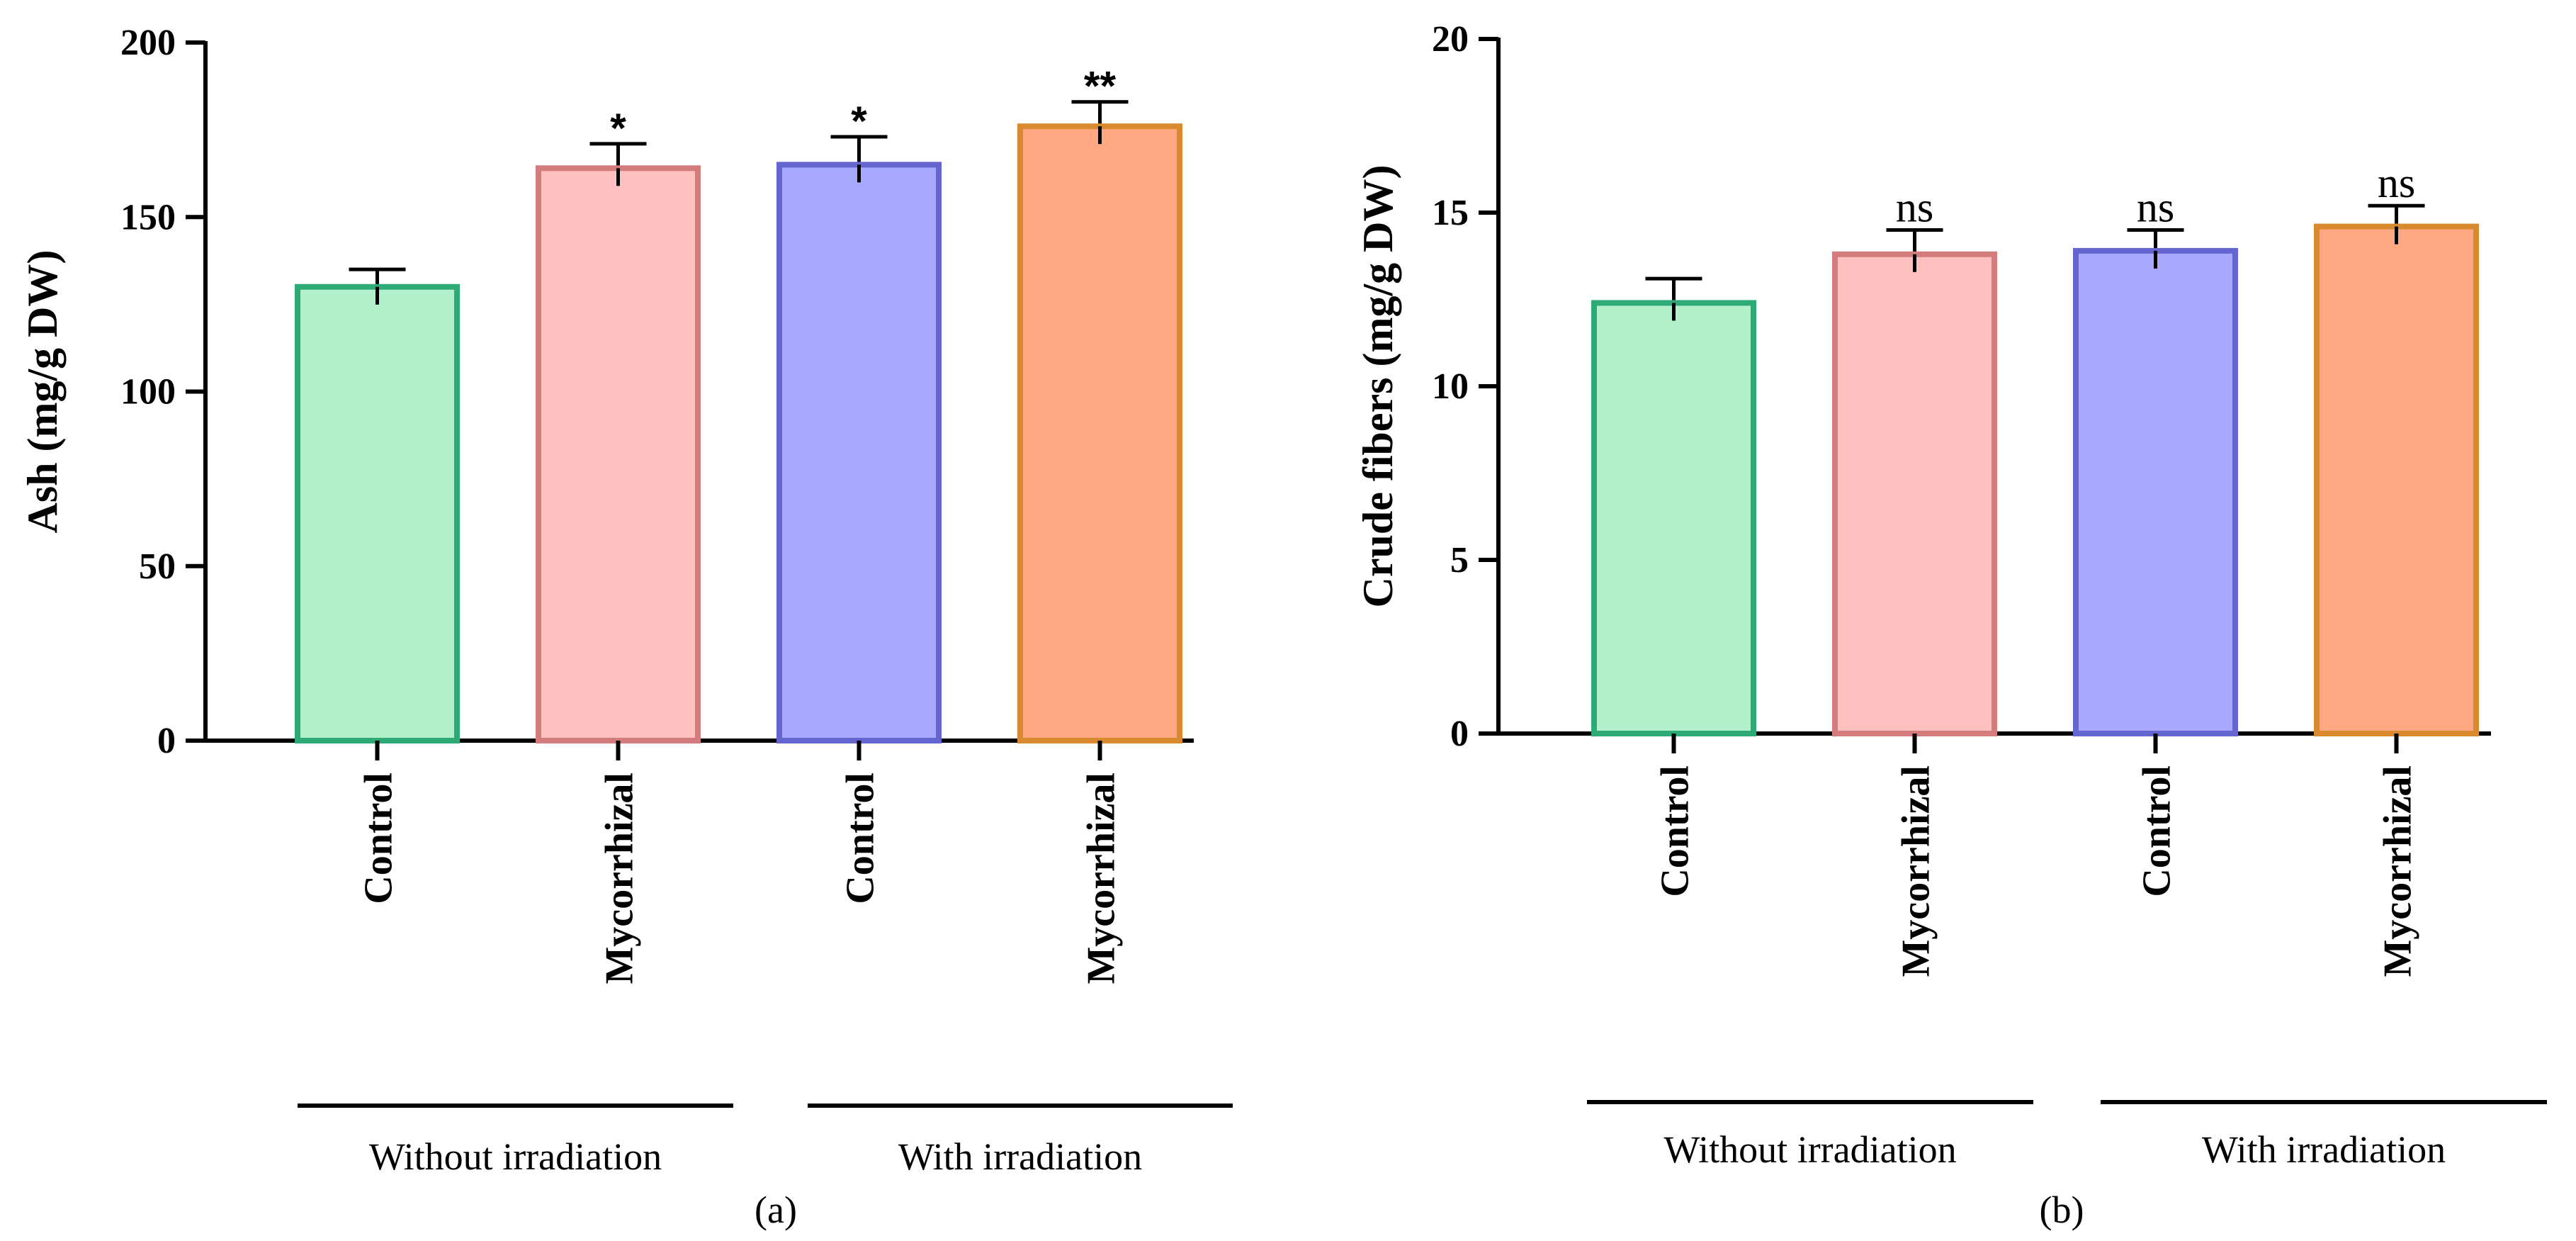 The image size is (2576, 1241). I want to click on y-tick-label: 5, so click(1459, 560).